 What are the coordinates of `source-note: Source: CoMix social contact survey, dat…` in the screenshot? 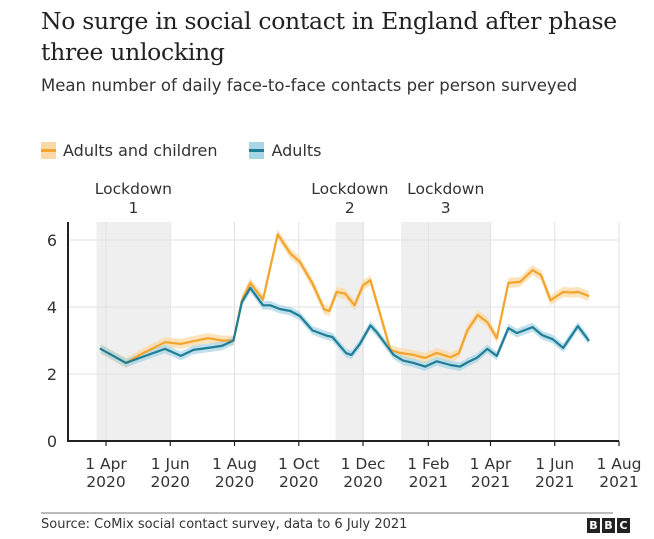 It's located at (224, 524).